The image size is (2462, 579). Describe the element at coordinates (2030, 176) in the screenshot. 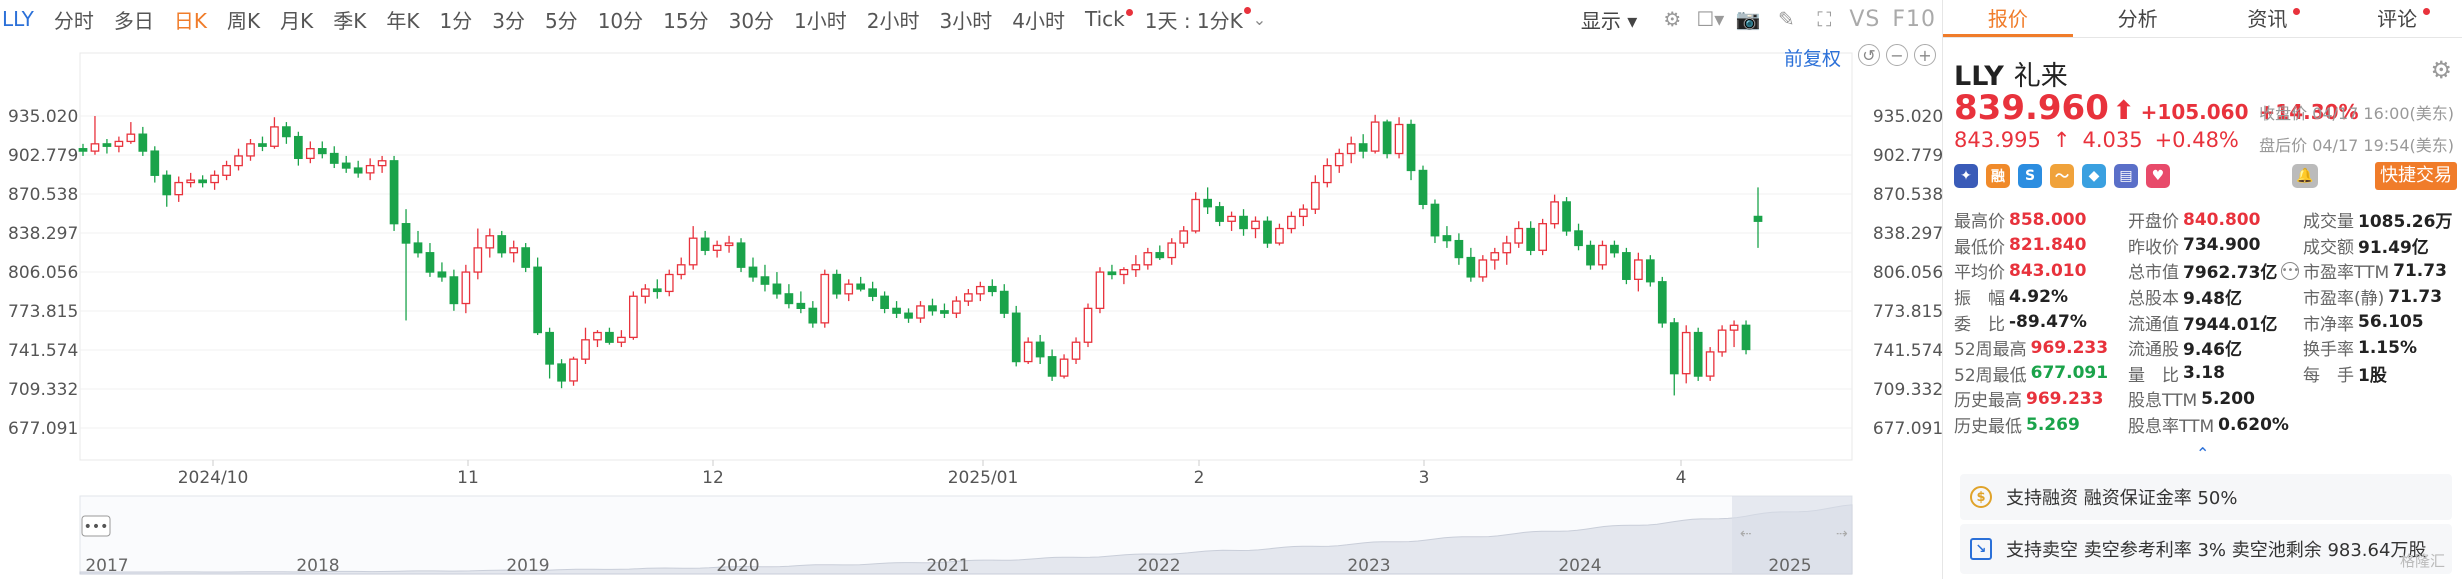

I see `short-badge-icon: S` at that location.